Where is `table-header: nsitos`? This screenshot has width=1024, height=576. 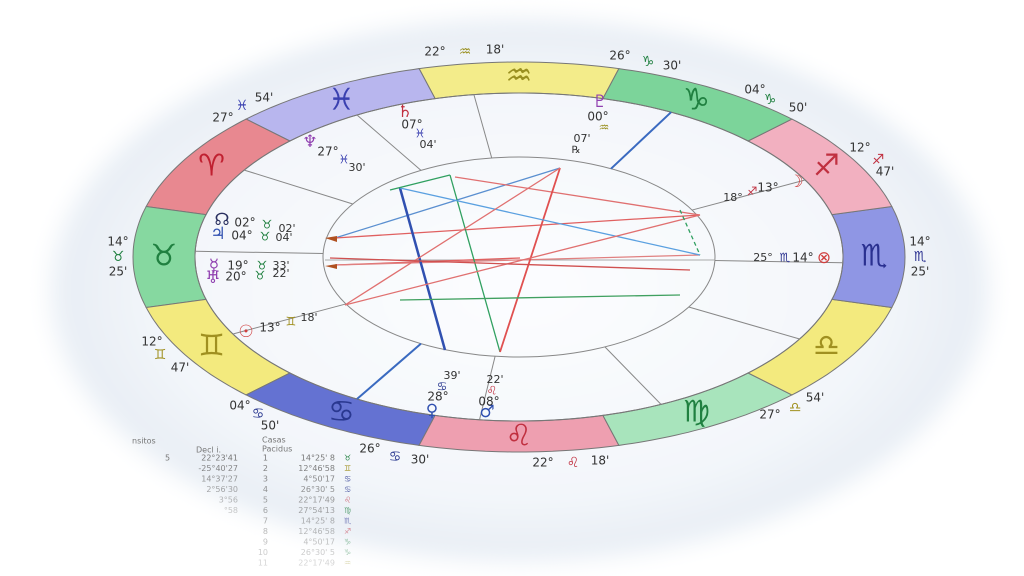
table-header: nsitos is located at coordinates (144, 441).